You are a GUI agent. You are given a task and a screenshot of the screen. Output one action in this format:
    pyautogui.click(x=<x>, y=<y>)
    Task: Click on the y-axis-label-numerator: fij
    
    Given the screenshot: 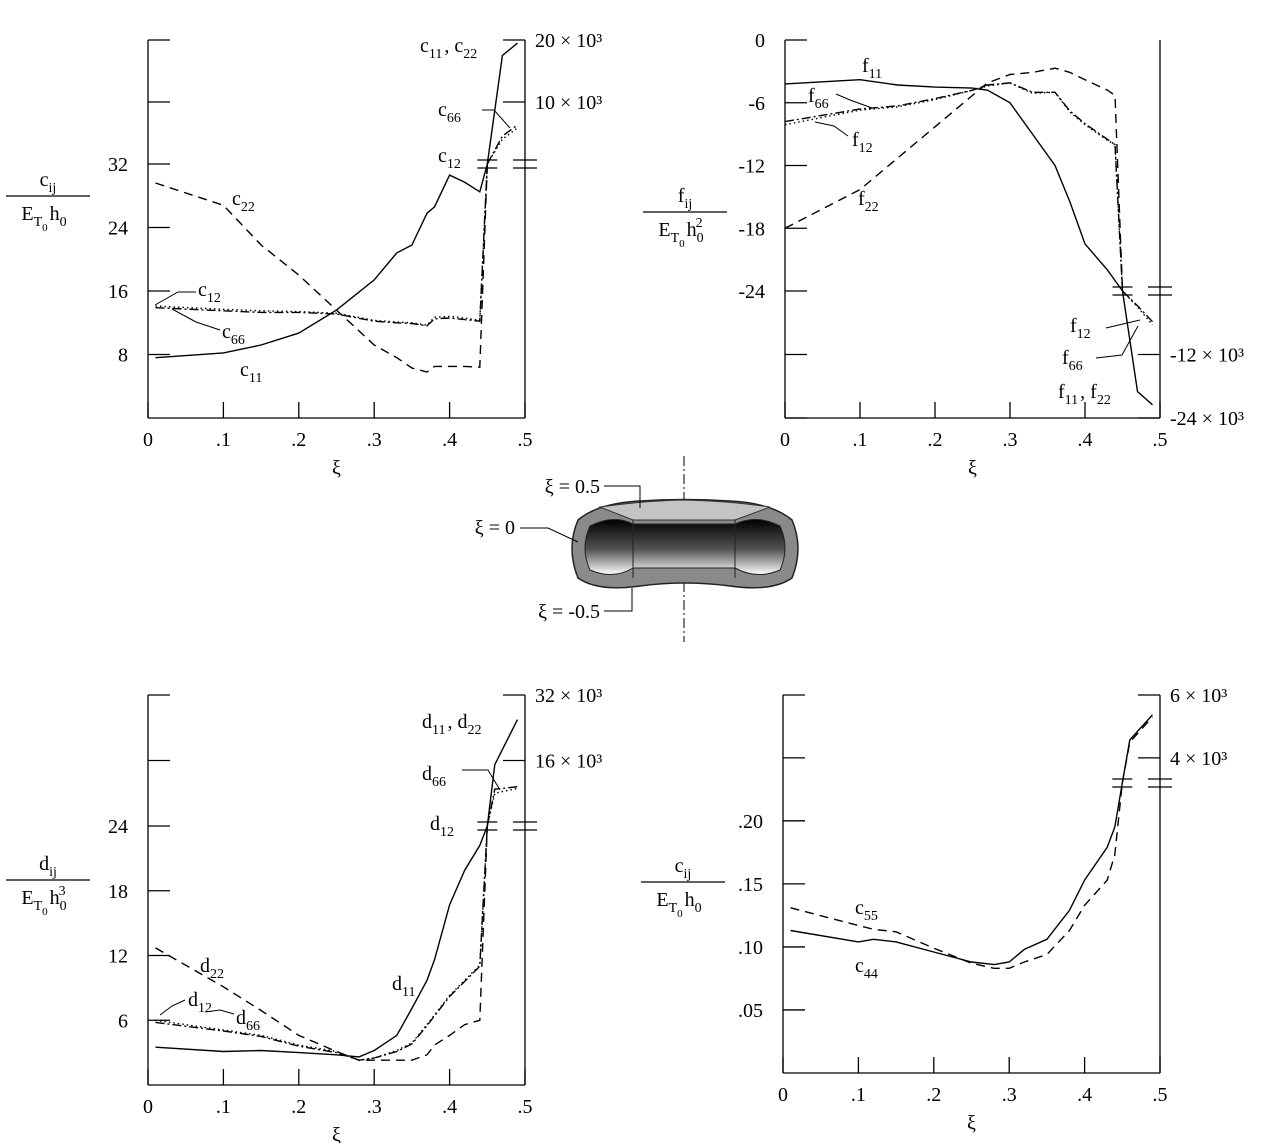 What is the action you would take?
    pyautogui.click(x=685, y=198)
    